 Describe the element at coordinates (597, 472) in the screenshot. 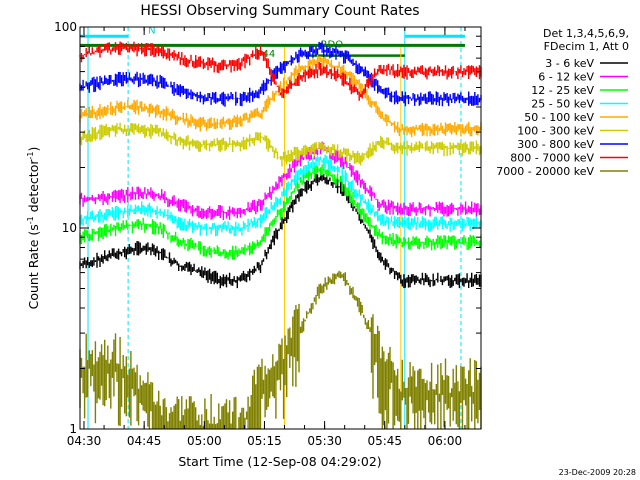

I see `footer-date: 23-Dec-2009 20:28` at that location.